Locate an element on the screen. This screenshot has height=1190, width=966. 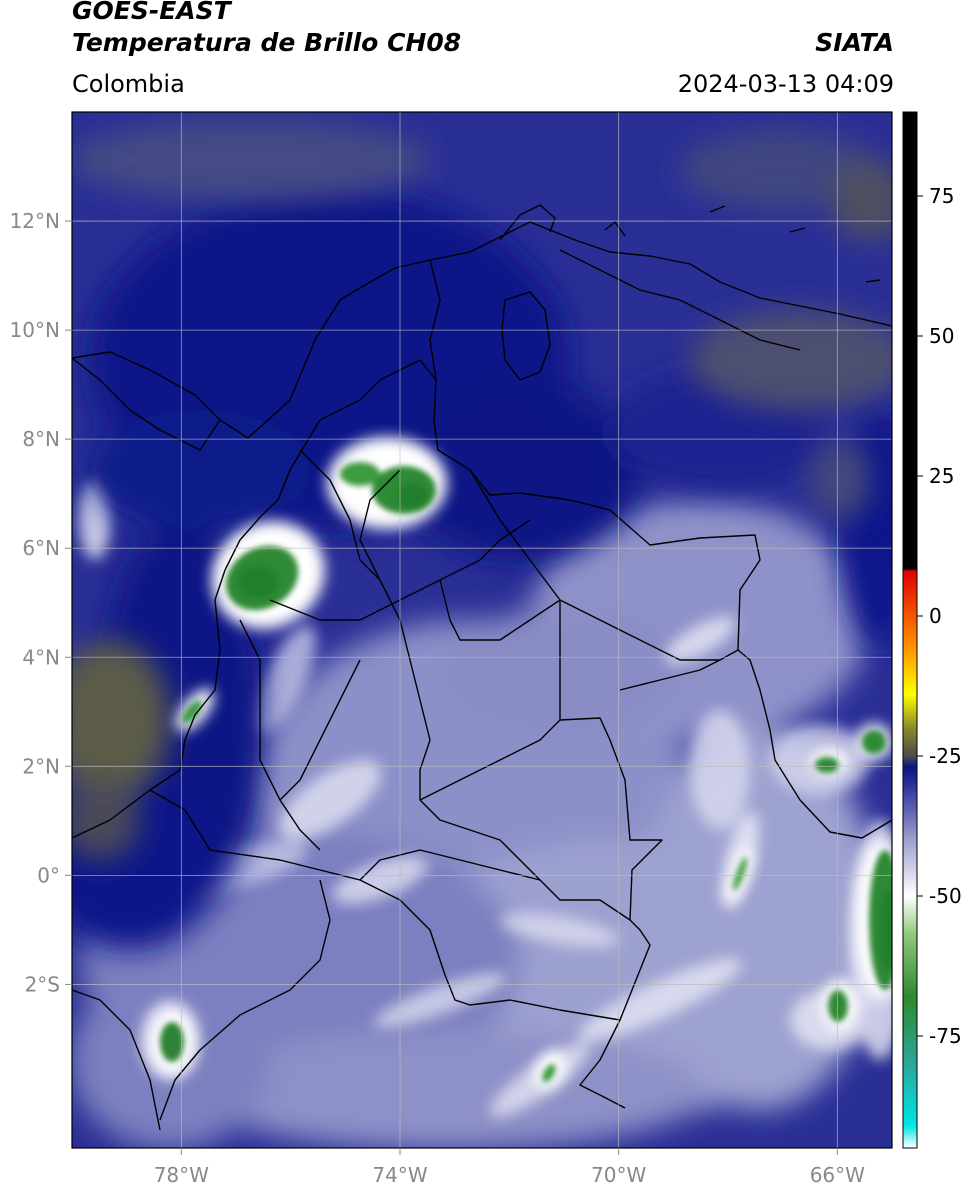
lat-tick-label: 2°N is located at coordinates (41, 766).